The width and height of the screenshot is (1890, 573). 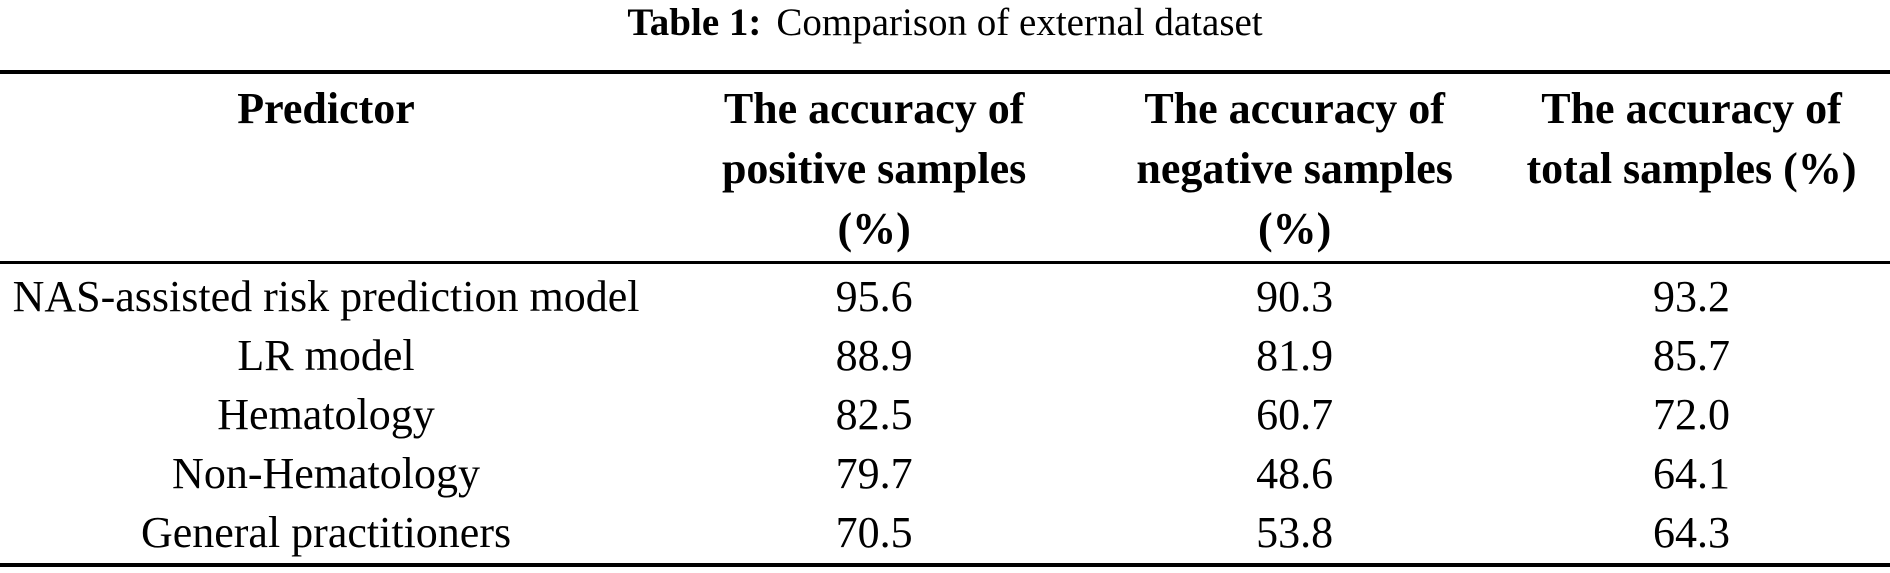 I want to click on cell-predictor: NAS-assisted risk prediction model, so click(x=326, y=296).